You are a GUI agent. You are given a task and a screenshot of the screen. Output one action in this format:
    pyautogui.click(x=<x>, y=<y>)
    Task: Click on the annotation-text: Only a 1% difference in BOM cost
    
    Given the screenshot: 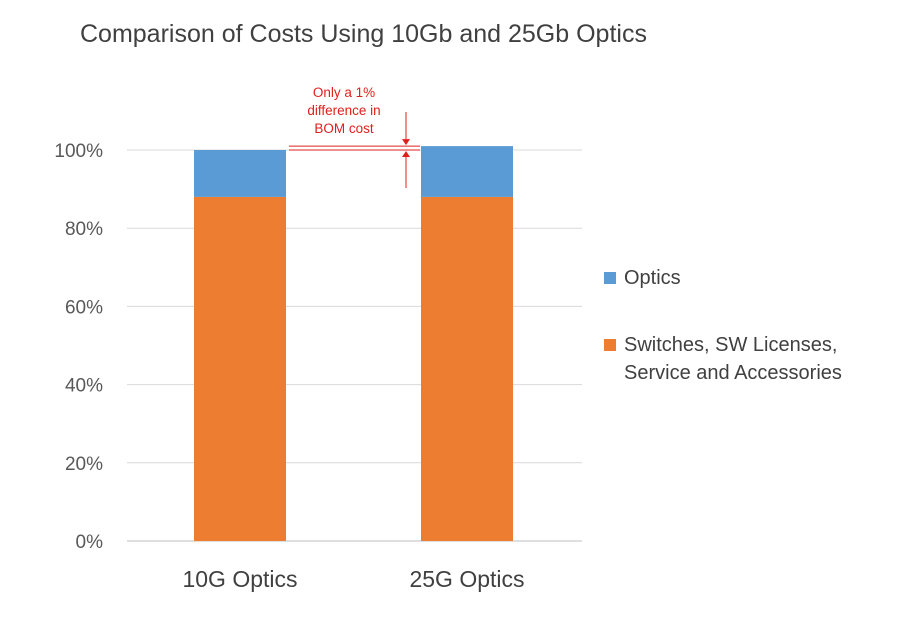 What is the action you would take?
    pyautogui.click(x=344, y=111)
    